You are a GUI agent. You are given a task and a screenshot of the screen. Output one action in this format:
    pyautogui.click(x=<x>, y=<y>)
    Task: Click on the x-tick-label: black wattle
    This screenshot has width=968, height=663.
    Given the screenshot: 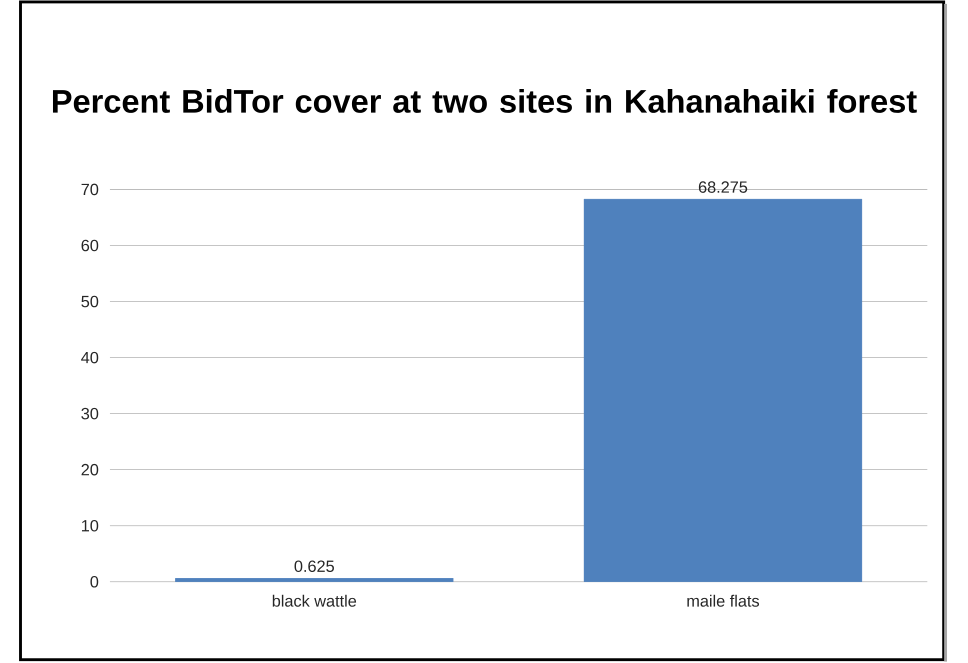 What is the action you would take?
    pyautogui.click(x=314, y=600)
    